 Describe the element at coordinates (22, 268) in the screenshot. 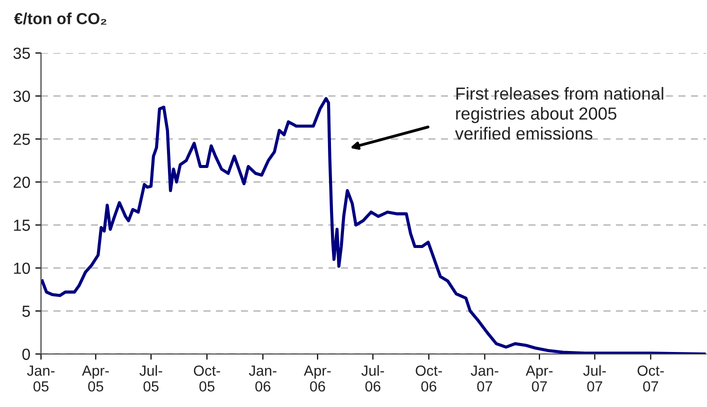

I see `y-tick-label: 10` at that location.